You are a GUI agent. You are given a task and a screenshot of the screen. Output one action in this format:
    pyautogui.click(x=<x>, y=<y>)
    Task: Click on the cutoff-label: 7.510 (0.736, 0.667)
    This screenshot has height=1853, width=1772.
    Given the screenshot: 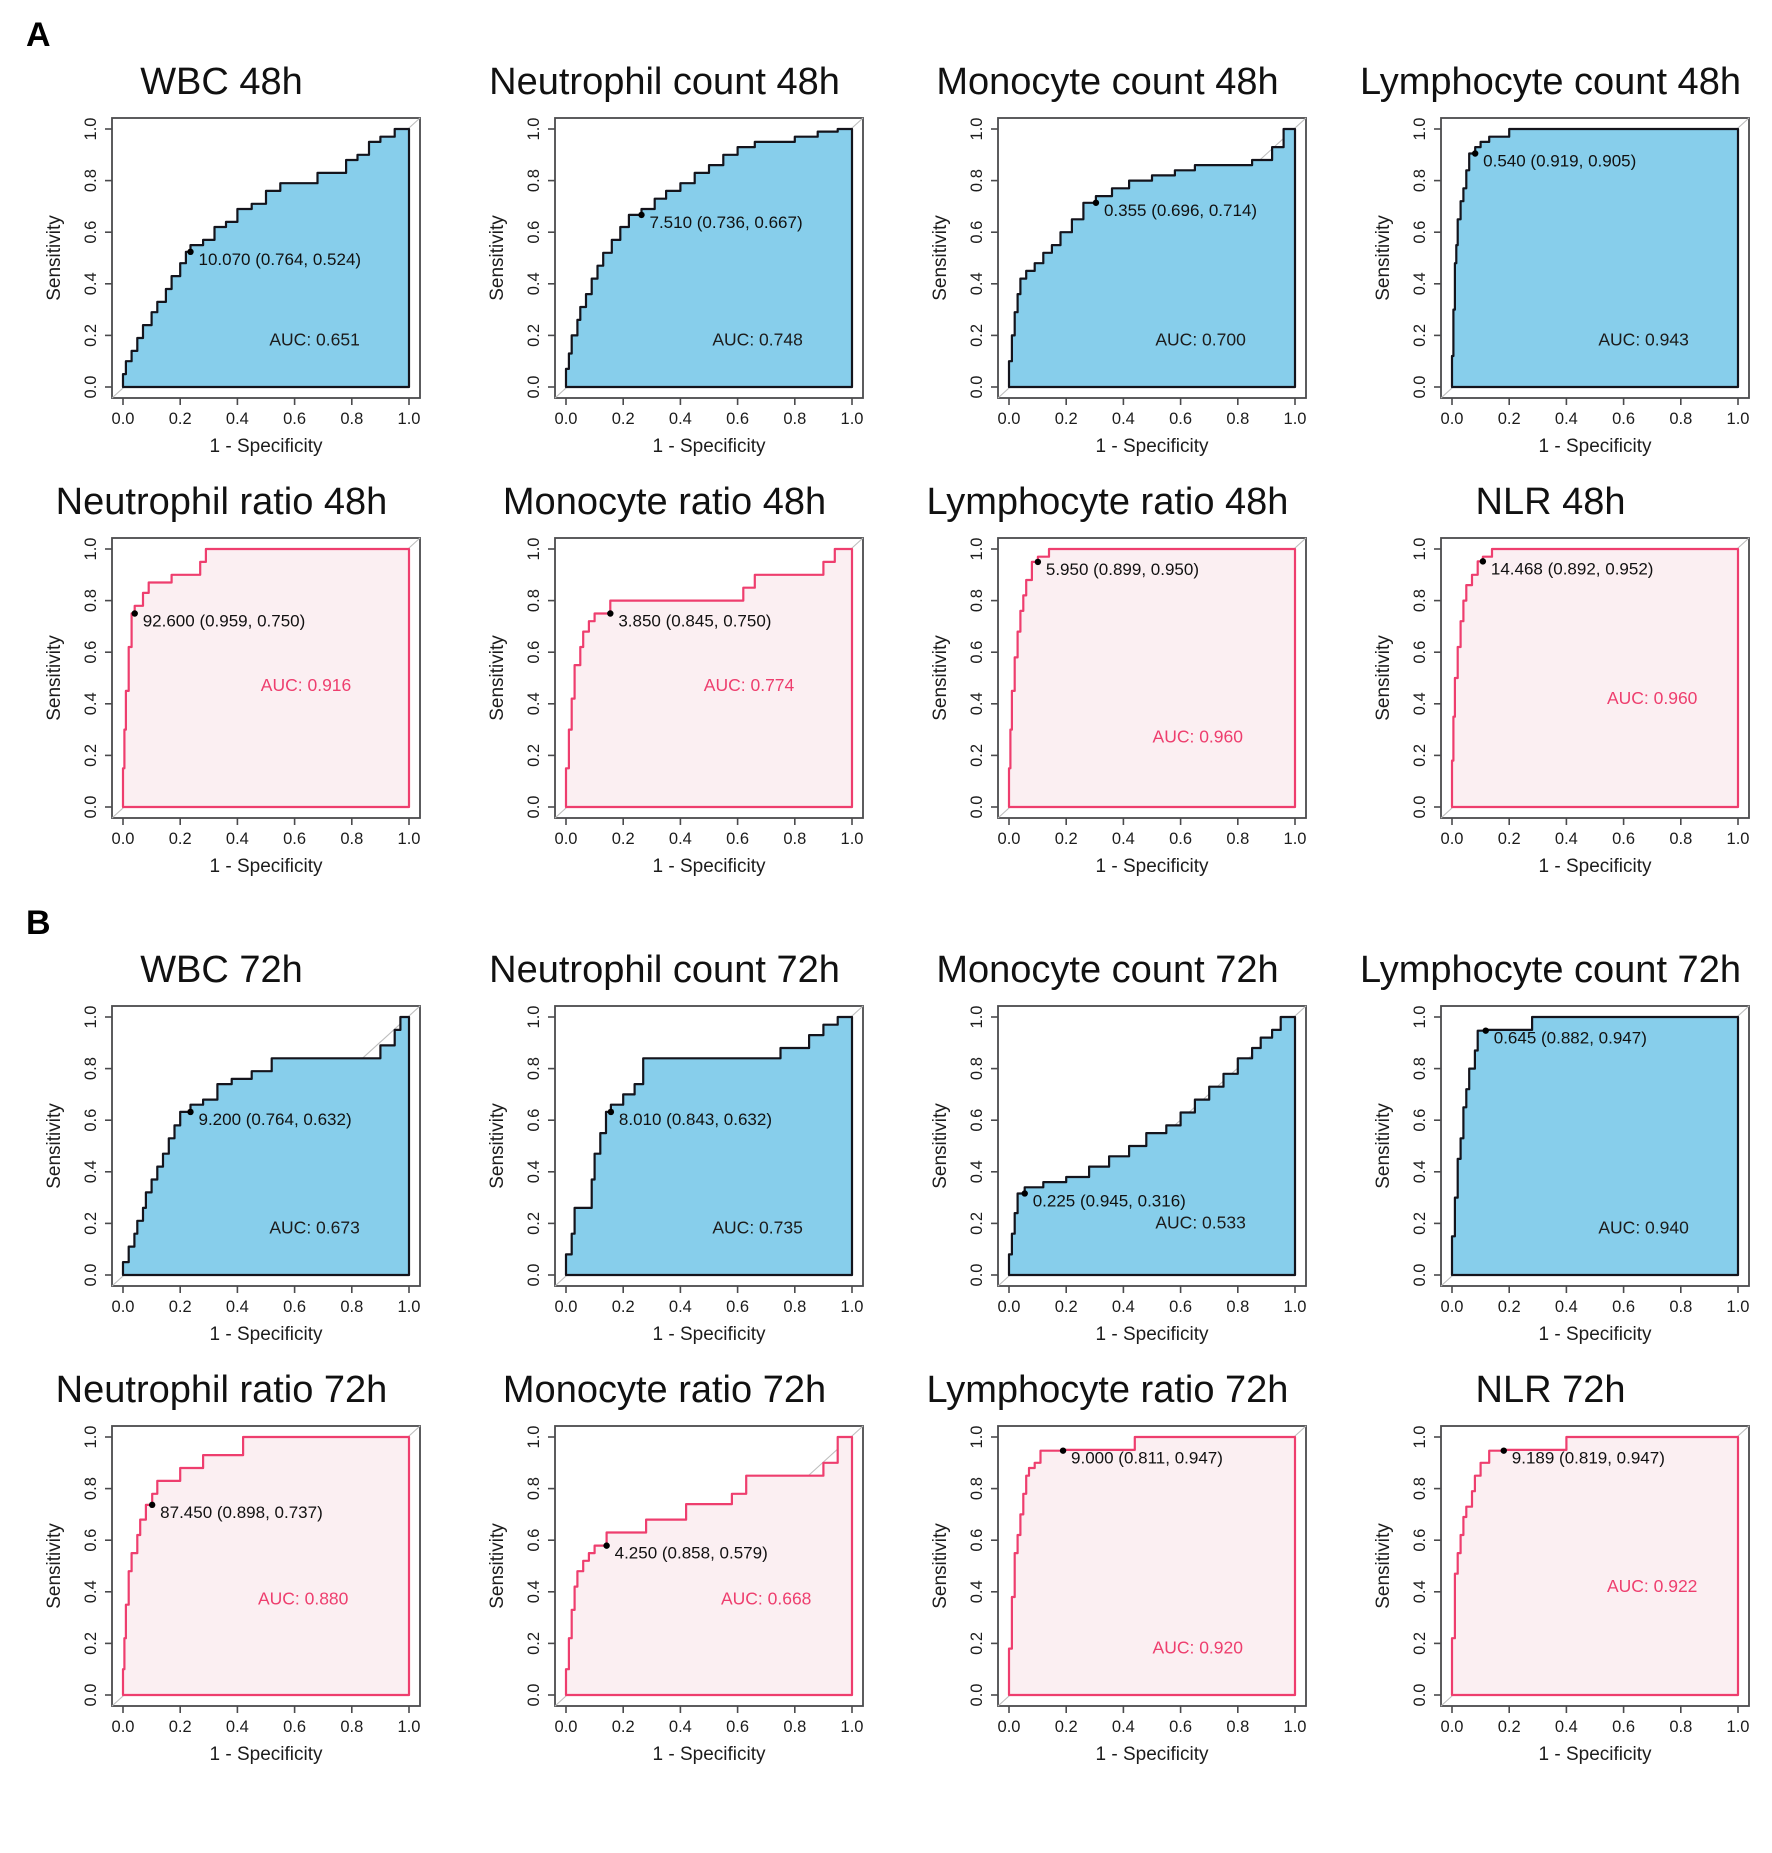 What is the action you would take?
    pyautogui.click(x=726, y=222)
    